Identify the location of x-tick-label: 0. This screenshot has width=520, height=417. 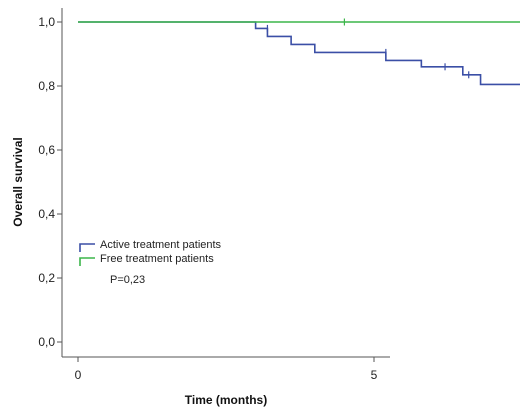
(78, 375).